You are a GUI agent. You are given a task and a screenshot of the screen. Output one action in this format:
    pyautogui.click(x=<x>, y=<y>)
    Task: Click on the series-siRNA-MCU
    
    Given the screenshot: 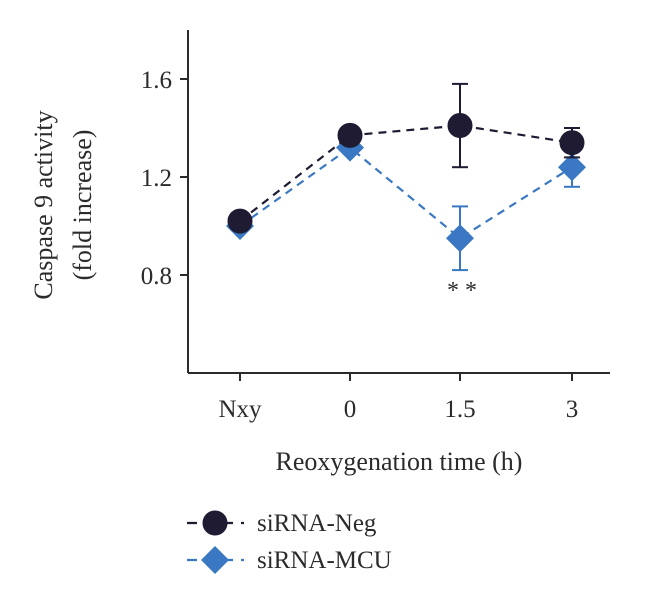 What is the action you would take?
    pyautogui.click(x=406, y=202)
    